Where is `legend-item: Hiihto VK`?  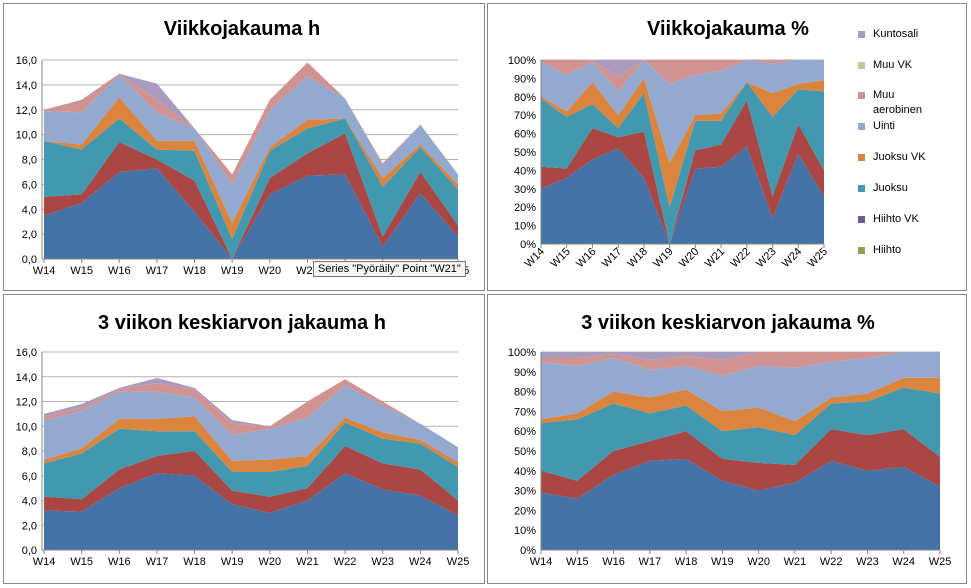 legend-item: Hiihto VK is located at coordinates (903, 220).